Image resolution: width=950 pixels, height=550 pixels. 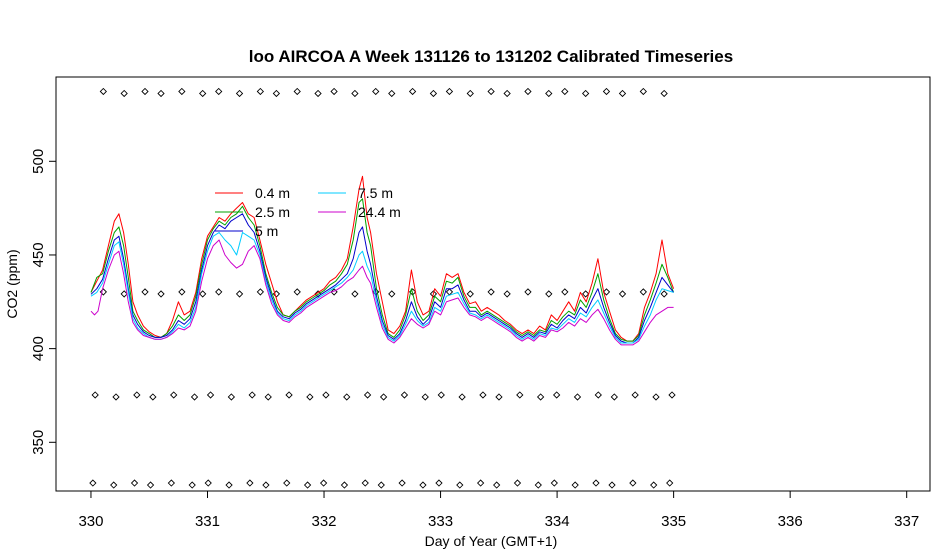 I want to click on y-tick-label: 500, so click(x=38, y=161).